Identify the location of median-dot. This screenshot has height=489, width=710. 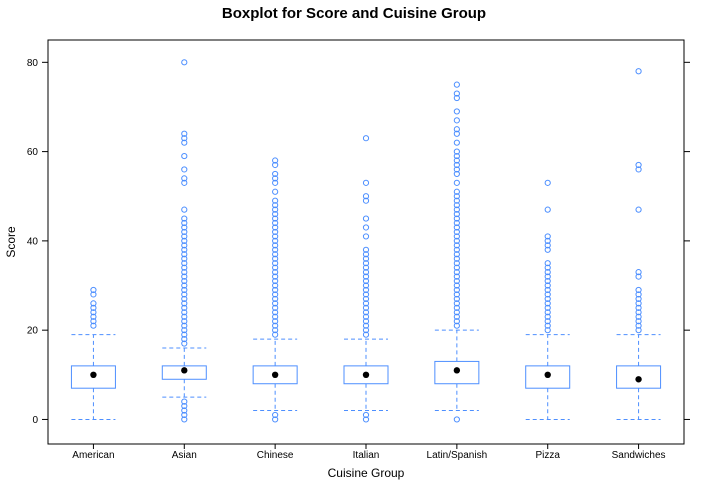
(638, 379).